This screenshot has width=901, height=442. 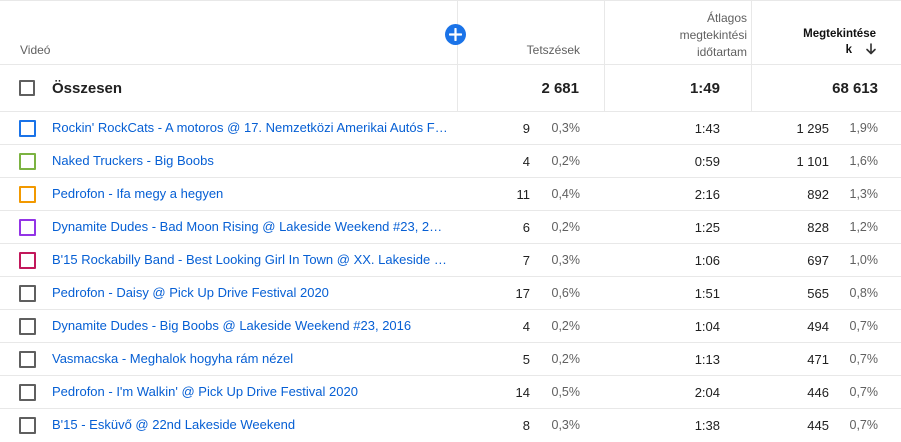 I want to click on likes-value: 9, so click(x=526, y=128).